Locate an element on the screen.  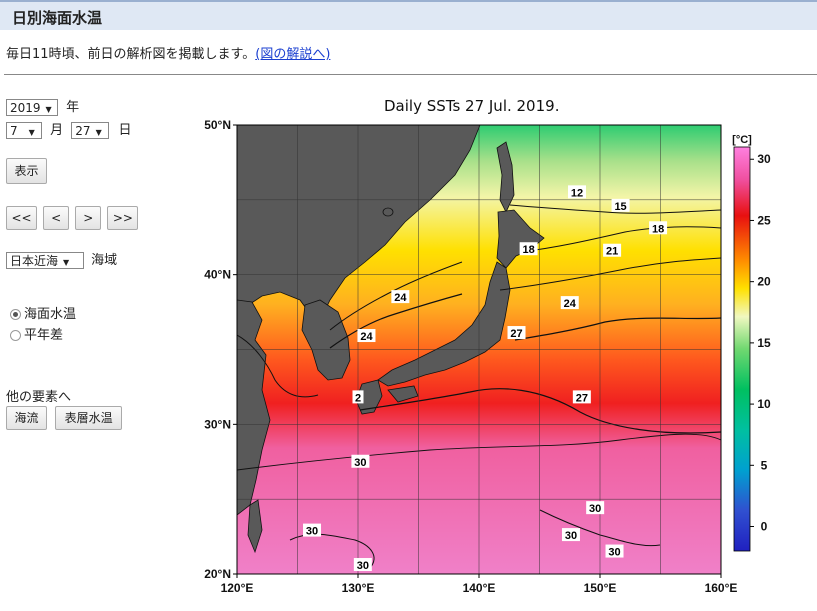
contour-label: 2 is located at coordinates (358, 398).